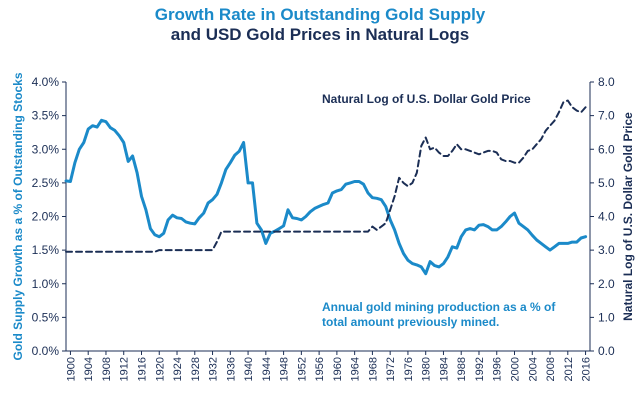 Image resolution: width=640 pixels, height=400 pixels. I want to click on left-tick-label: 0.5%, so click(46, 317).